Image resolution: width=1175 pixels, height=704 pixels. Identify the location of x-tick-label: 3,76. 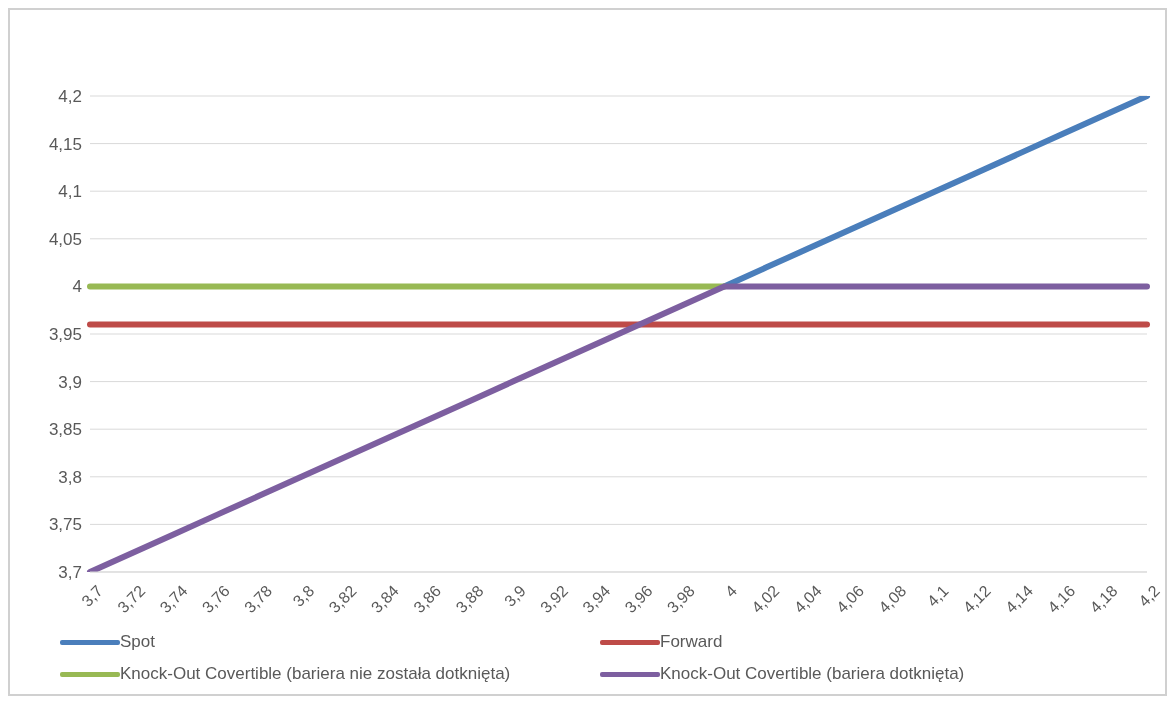
(215, 599).